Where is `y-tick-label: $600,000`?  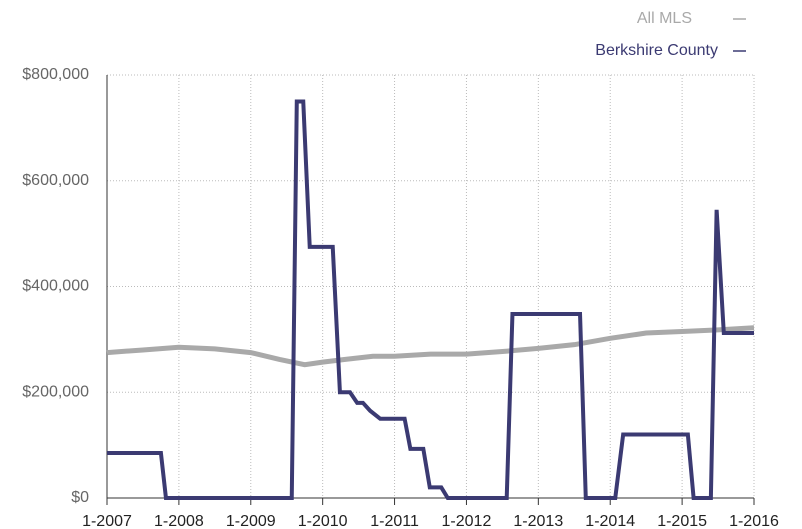
y-tick-label: $600,000 is located at coordinates (55, 180).